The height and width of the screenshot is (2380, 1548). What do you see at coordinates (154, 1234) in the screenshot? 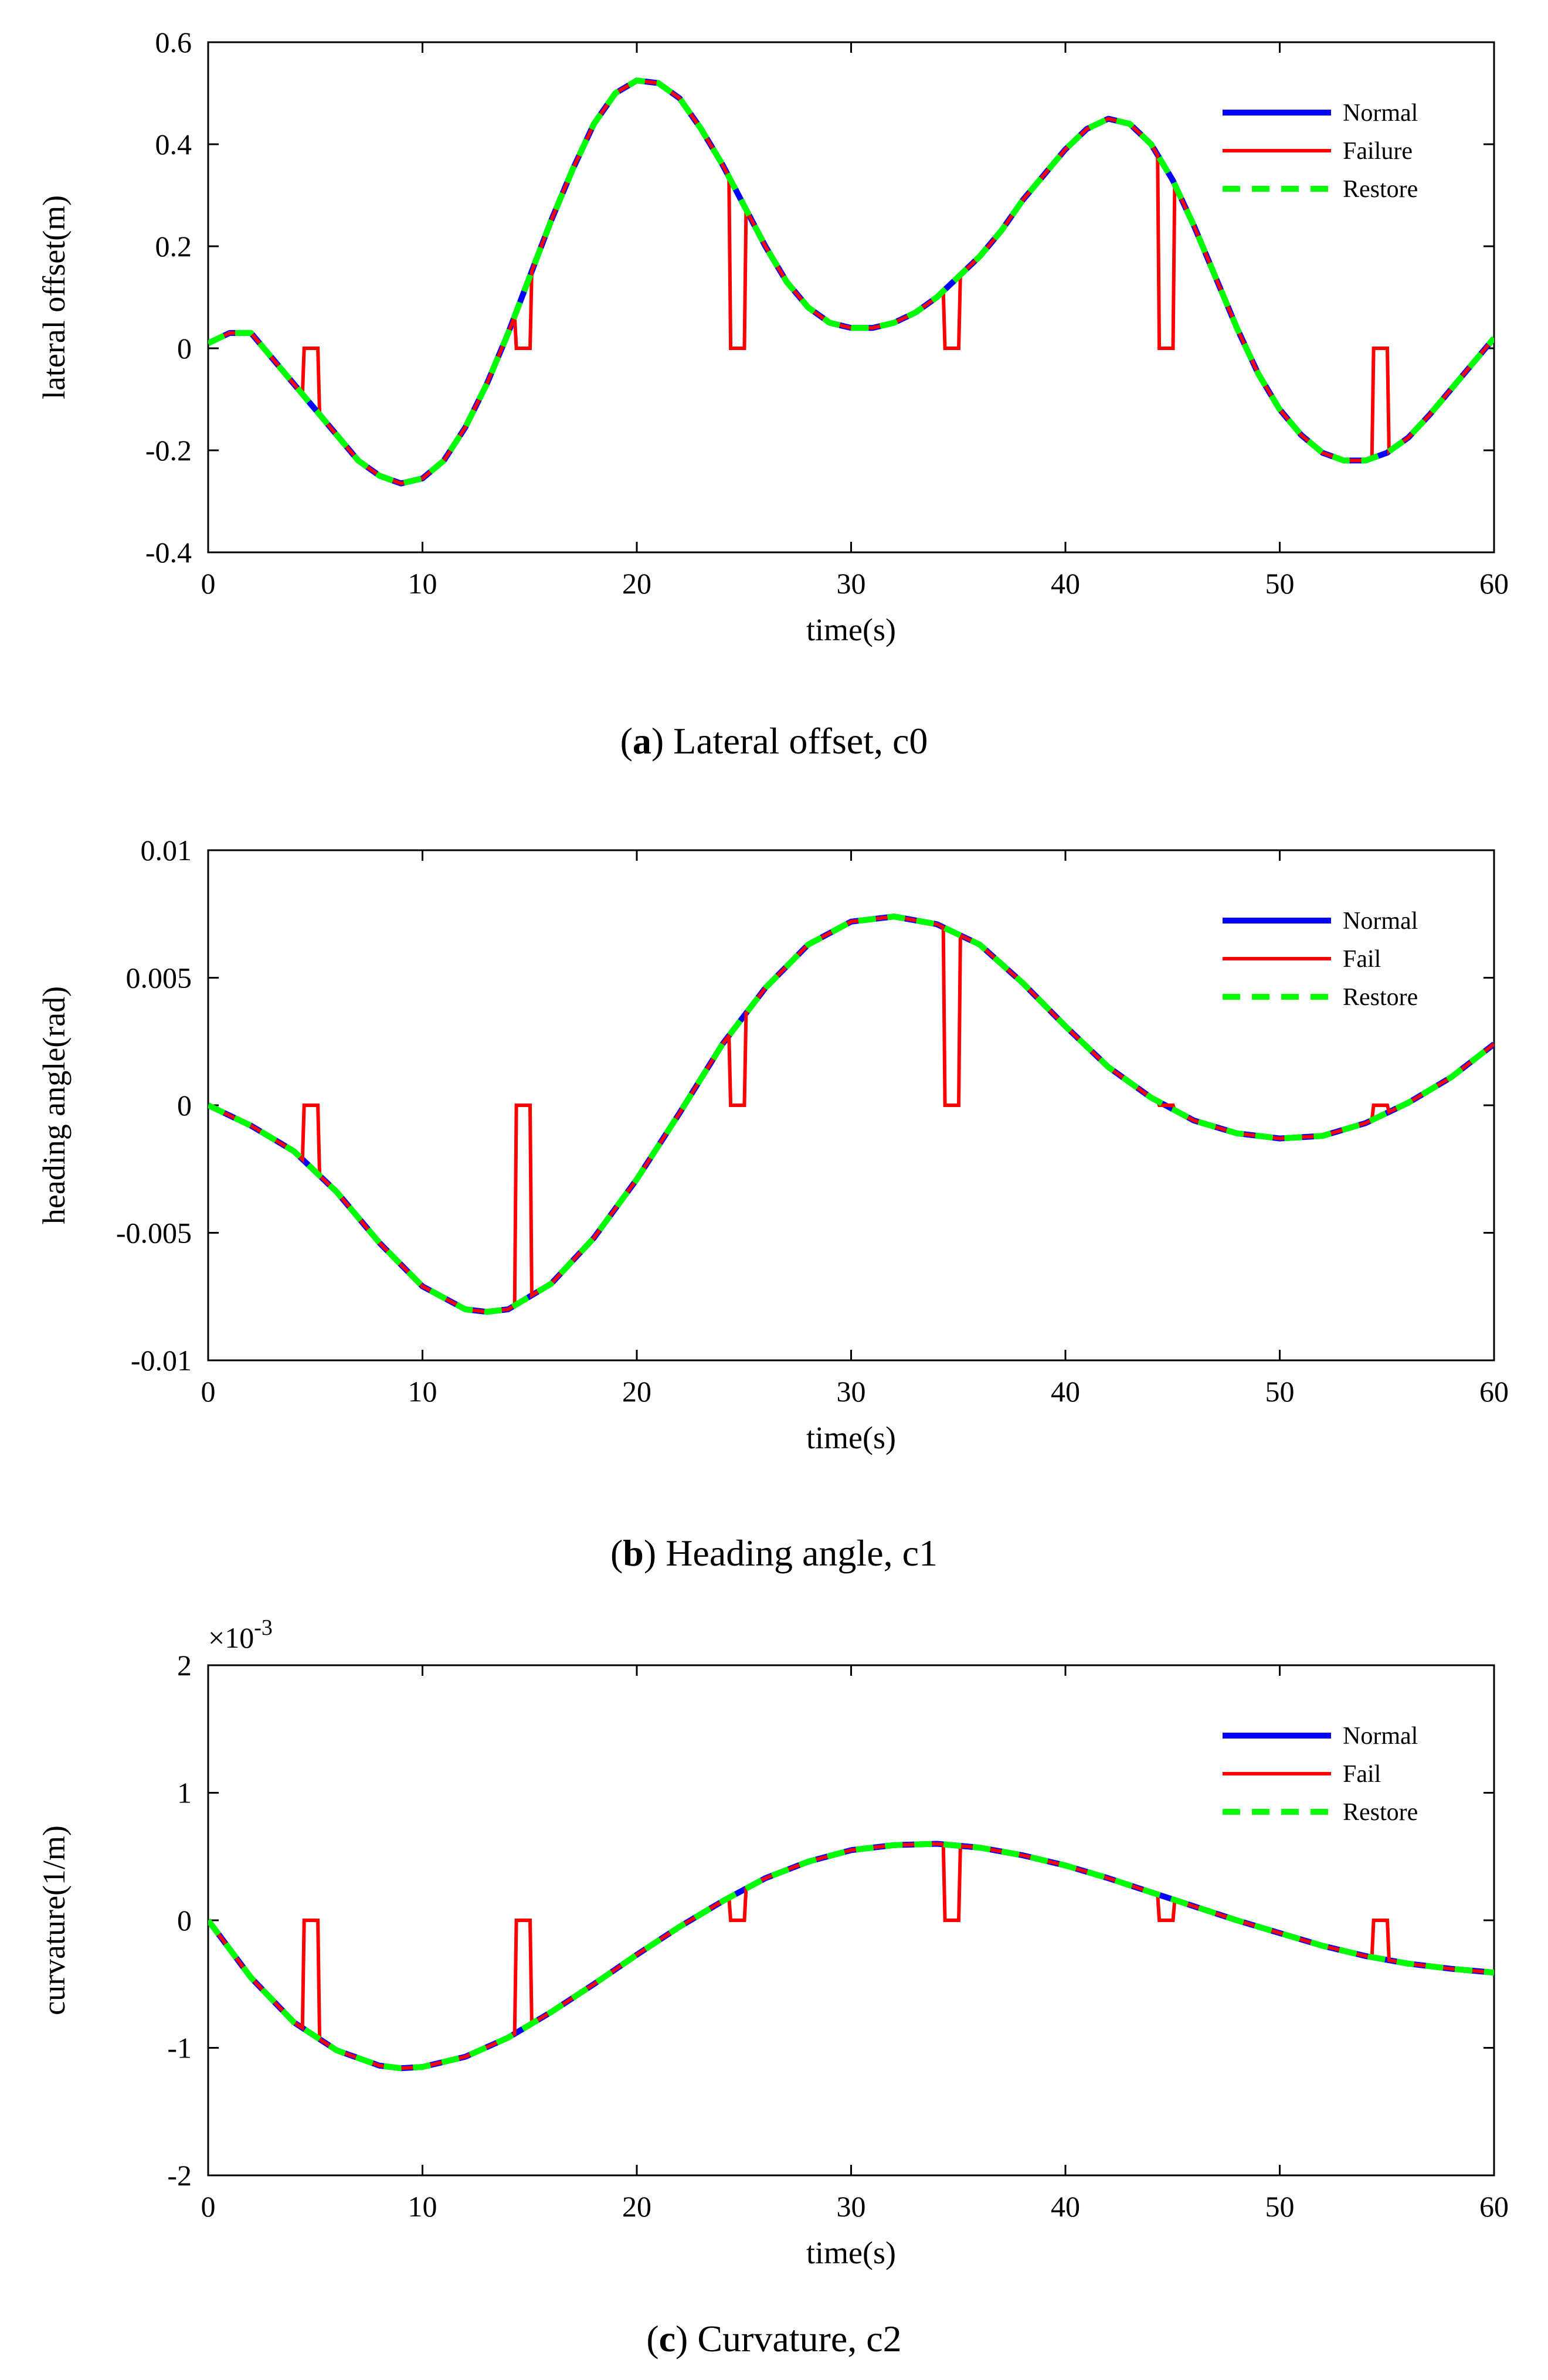
I see `y-tick-label: -0.005` at bounding box center [154, 1234].